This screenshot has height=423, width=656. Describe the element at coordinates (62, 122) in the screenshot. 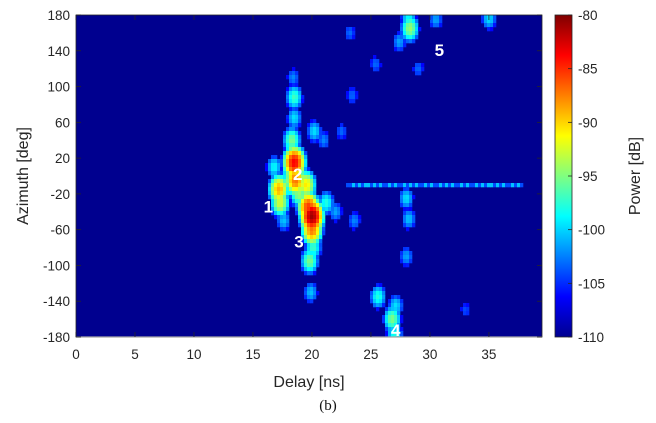

I see `y-tick-label: 60` at that location.